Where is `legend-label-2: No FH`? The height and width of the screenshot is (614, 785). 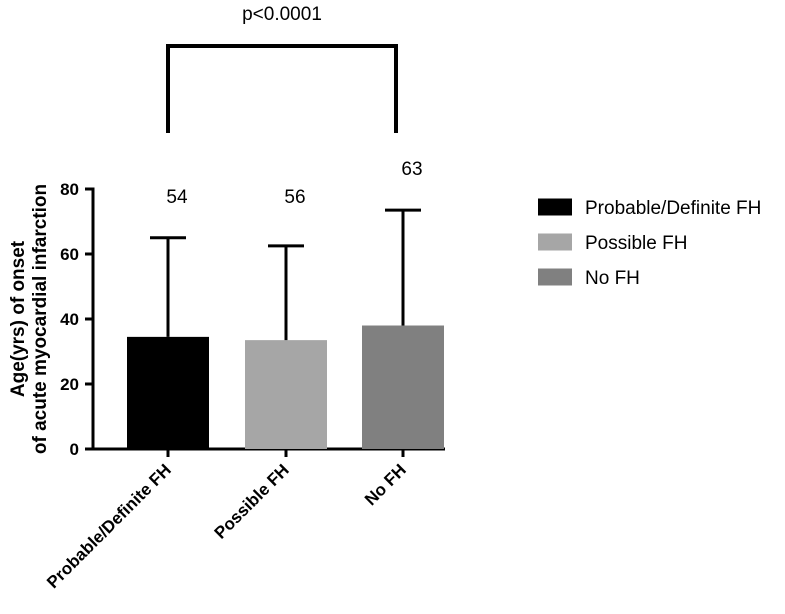
legend-label-2: No FH is located at coordinates (612, 278).